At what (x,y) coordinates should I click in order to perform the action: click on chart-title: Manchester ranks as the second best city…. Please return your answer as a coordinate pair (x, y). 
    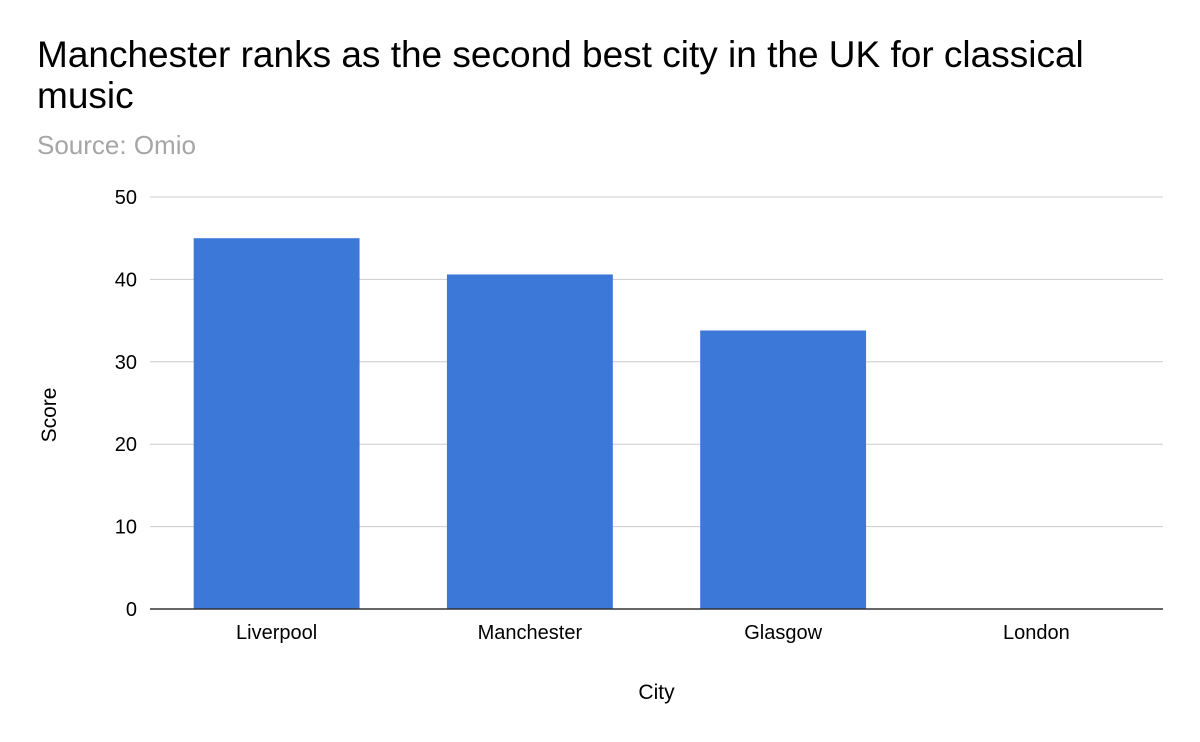
    Looking at the image, I should click on (560, 75).